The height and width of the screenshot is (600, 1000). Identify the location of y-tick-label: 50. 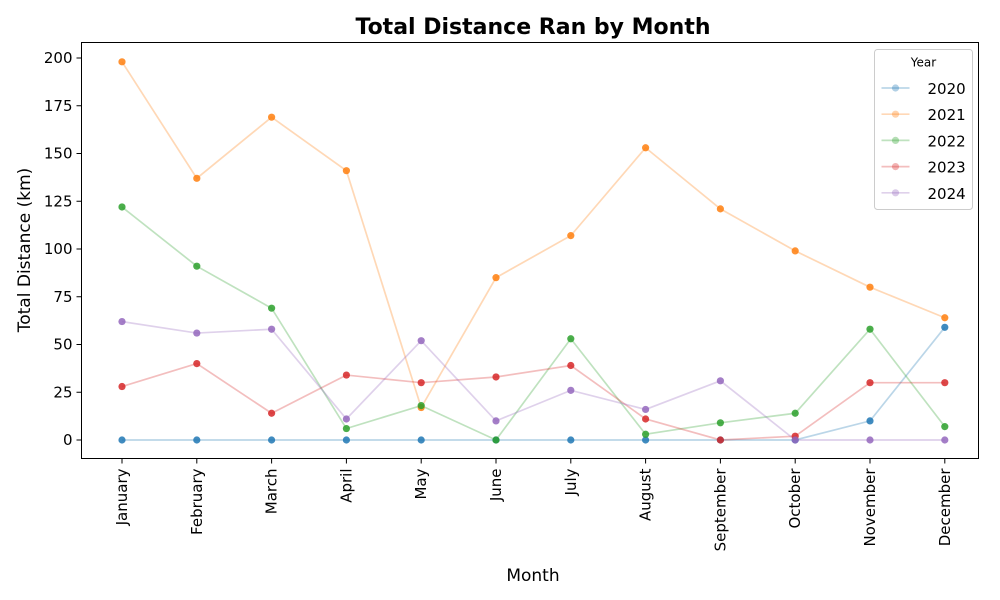
(62, 345).